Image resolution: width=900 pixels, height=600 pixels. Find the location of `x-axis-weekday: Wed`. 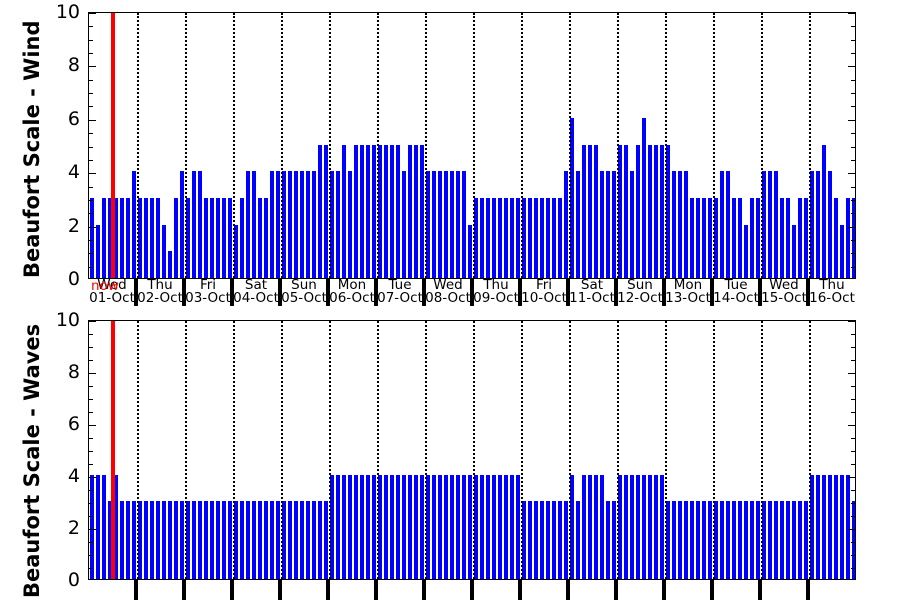

x-axis-weekday: Wed is located at coordinates (112, 286).